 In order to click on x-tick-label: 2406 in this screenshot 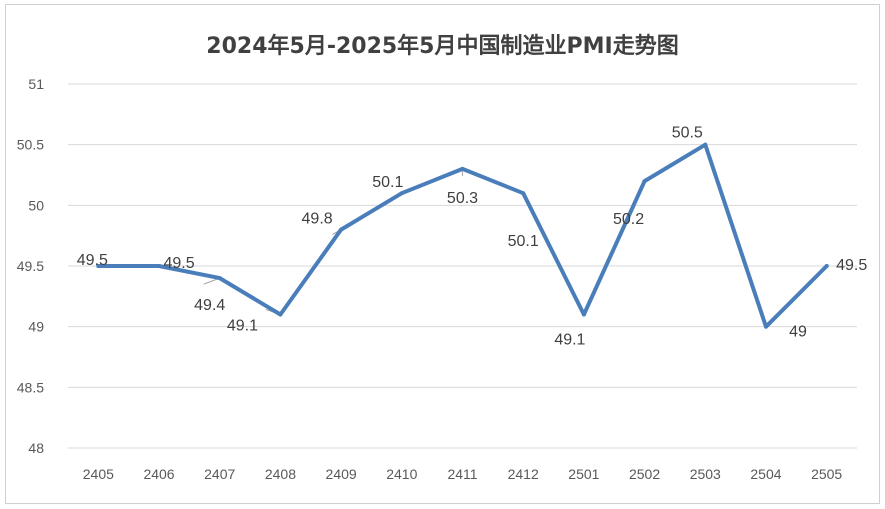, I will do `click(158, 474)`.